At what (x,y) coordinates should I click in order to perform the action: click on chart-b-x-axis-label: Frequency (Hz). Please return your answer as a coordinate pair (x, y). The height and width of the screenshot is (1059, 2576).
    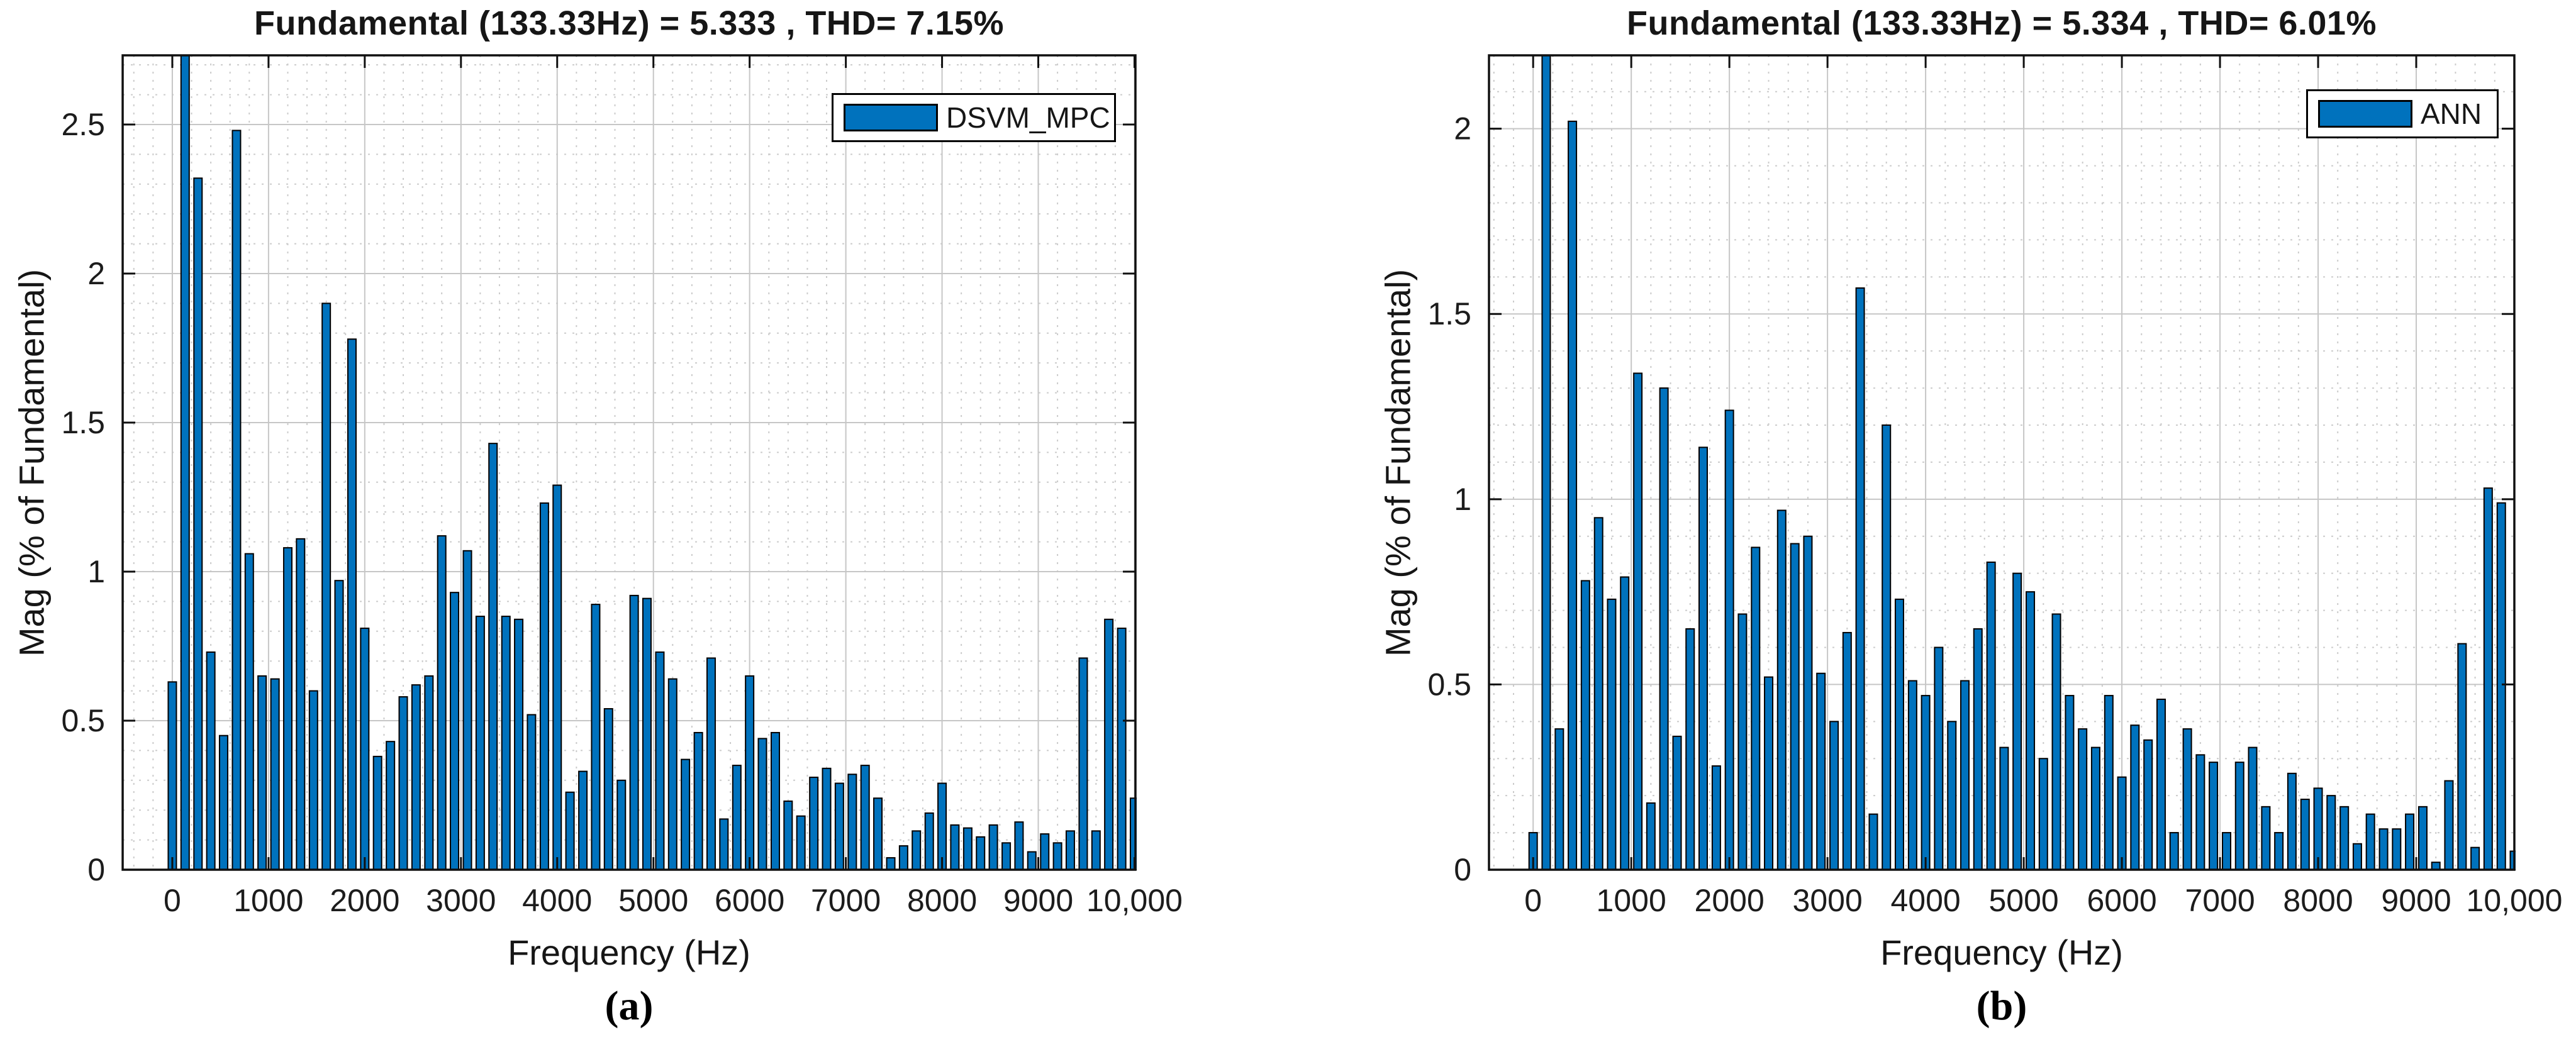
    Looking at the image, I should click on (2001, 953).